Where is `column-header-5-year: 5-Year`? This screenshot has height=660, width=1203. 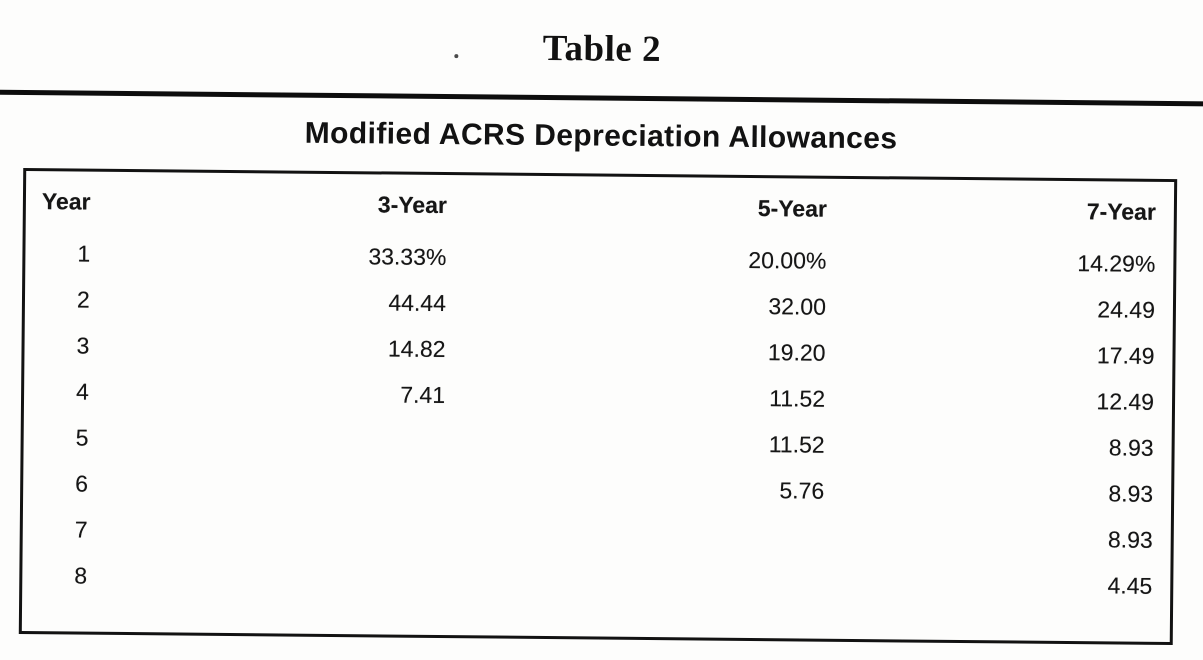 column-header-5-year: 5-Year is located at coordinates (792, 208).